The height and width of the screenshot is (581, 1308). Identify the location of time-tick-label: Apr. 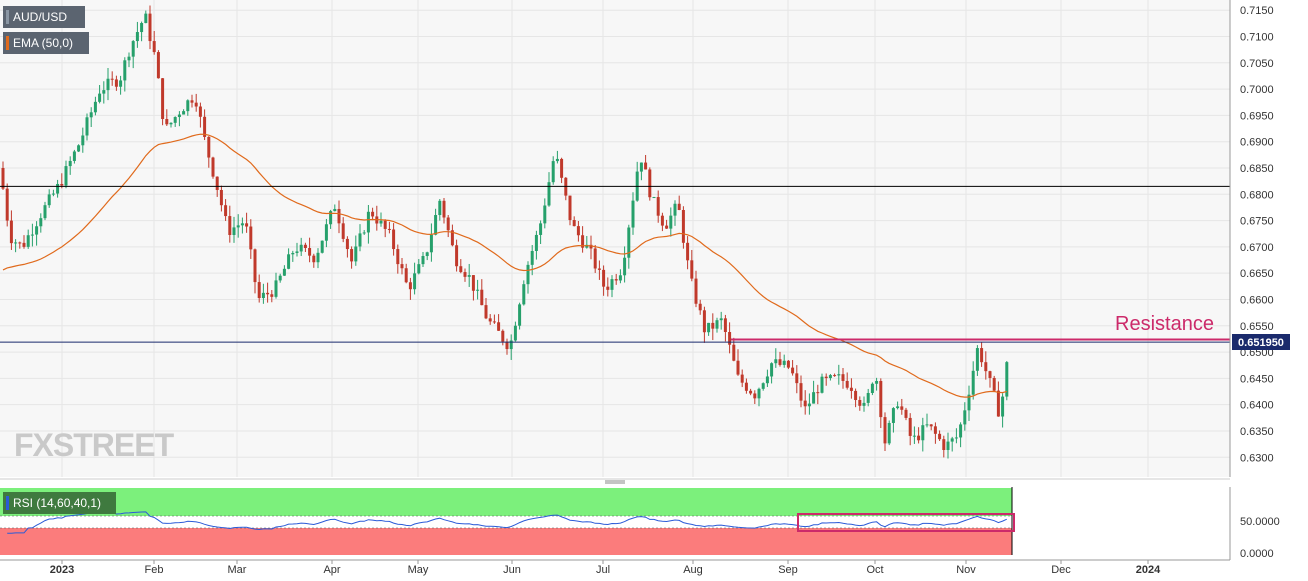
(331, 570).